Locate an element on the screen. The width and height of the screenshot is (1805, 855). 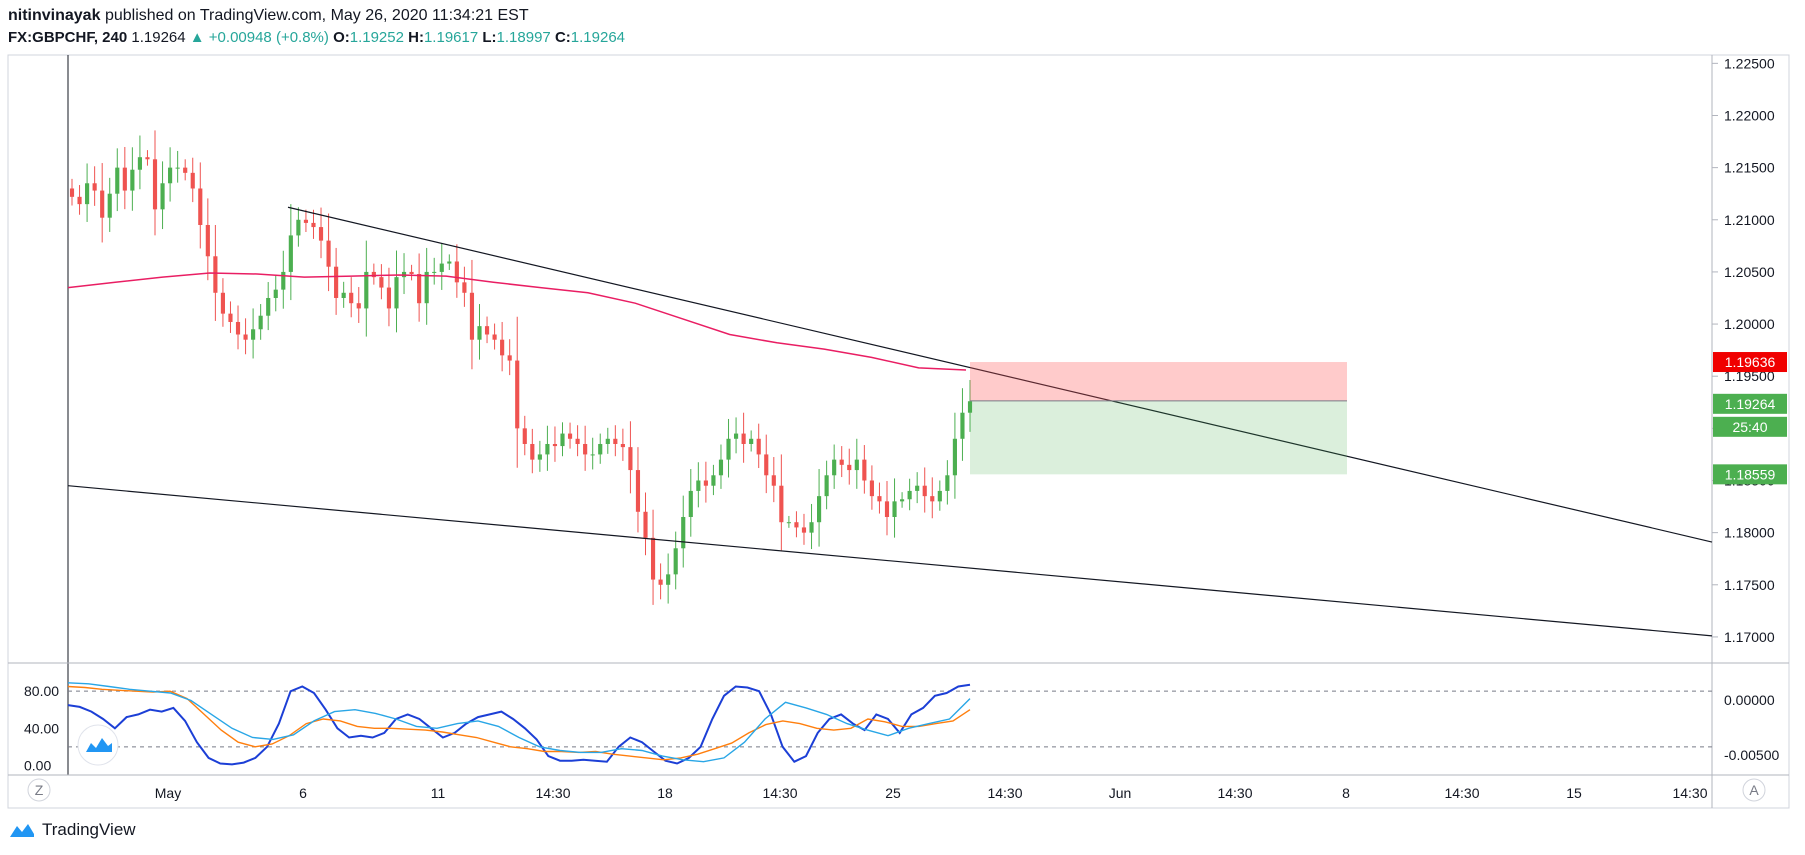
moving-average-line is located at coordinates (517, 321).